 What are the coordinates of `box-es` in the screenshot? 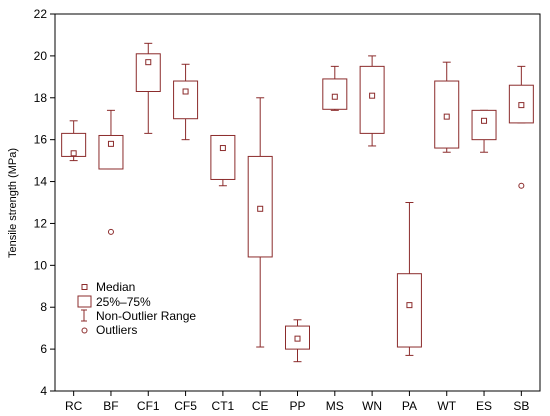 It's located at (484, 131).